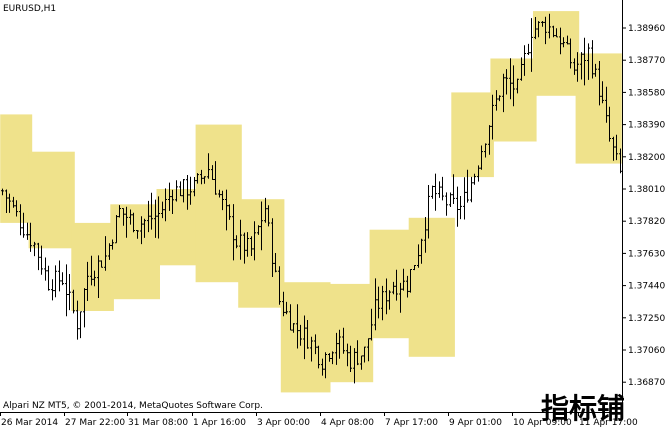 The image size is (667, 432). Describe the element at coordinates (646, 158) in the screenshot. I see `price-tick-label: 1.38200` at that location.